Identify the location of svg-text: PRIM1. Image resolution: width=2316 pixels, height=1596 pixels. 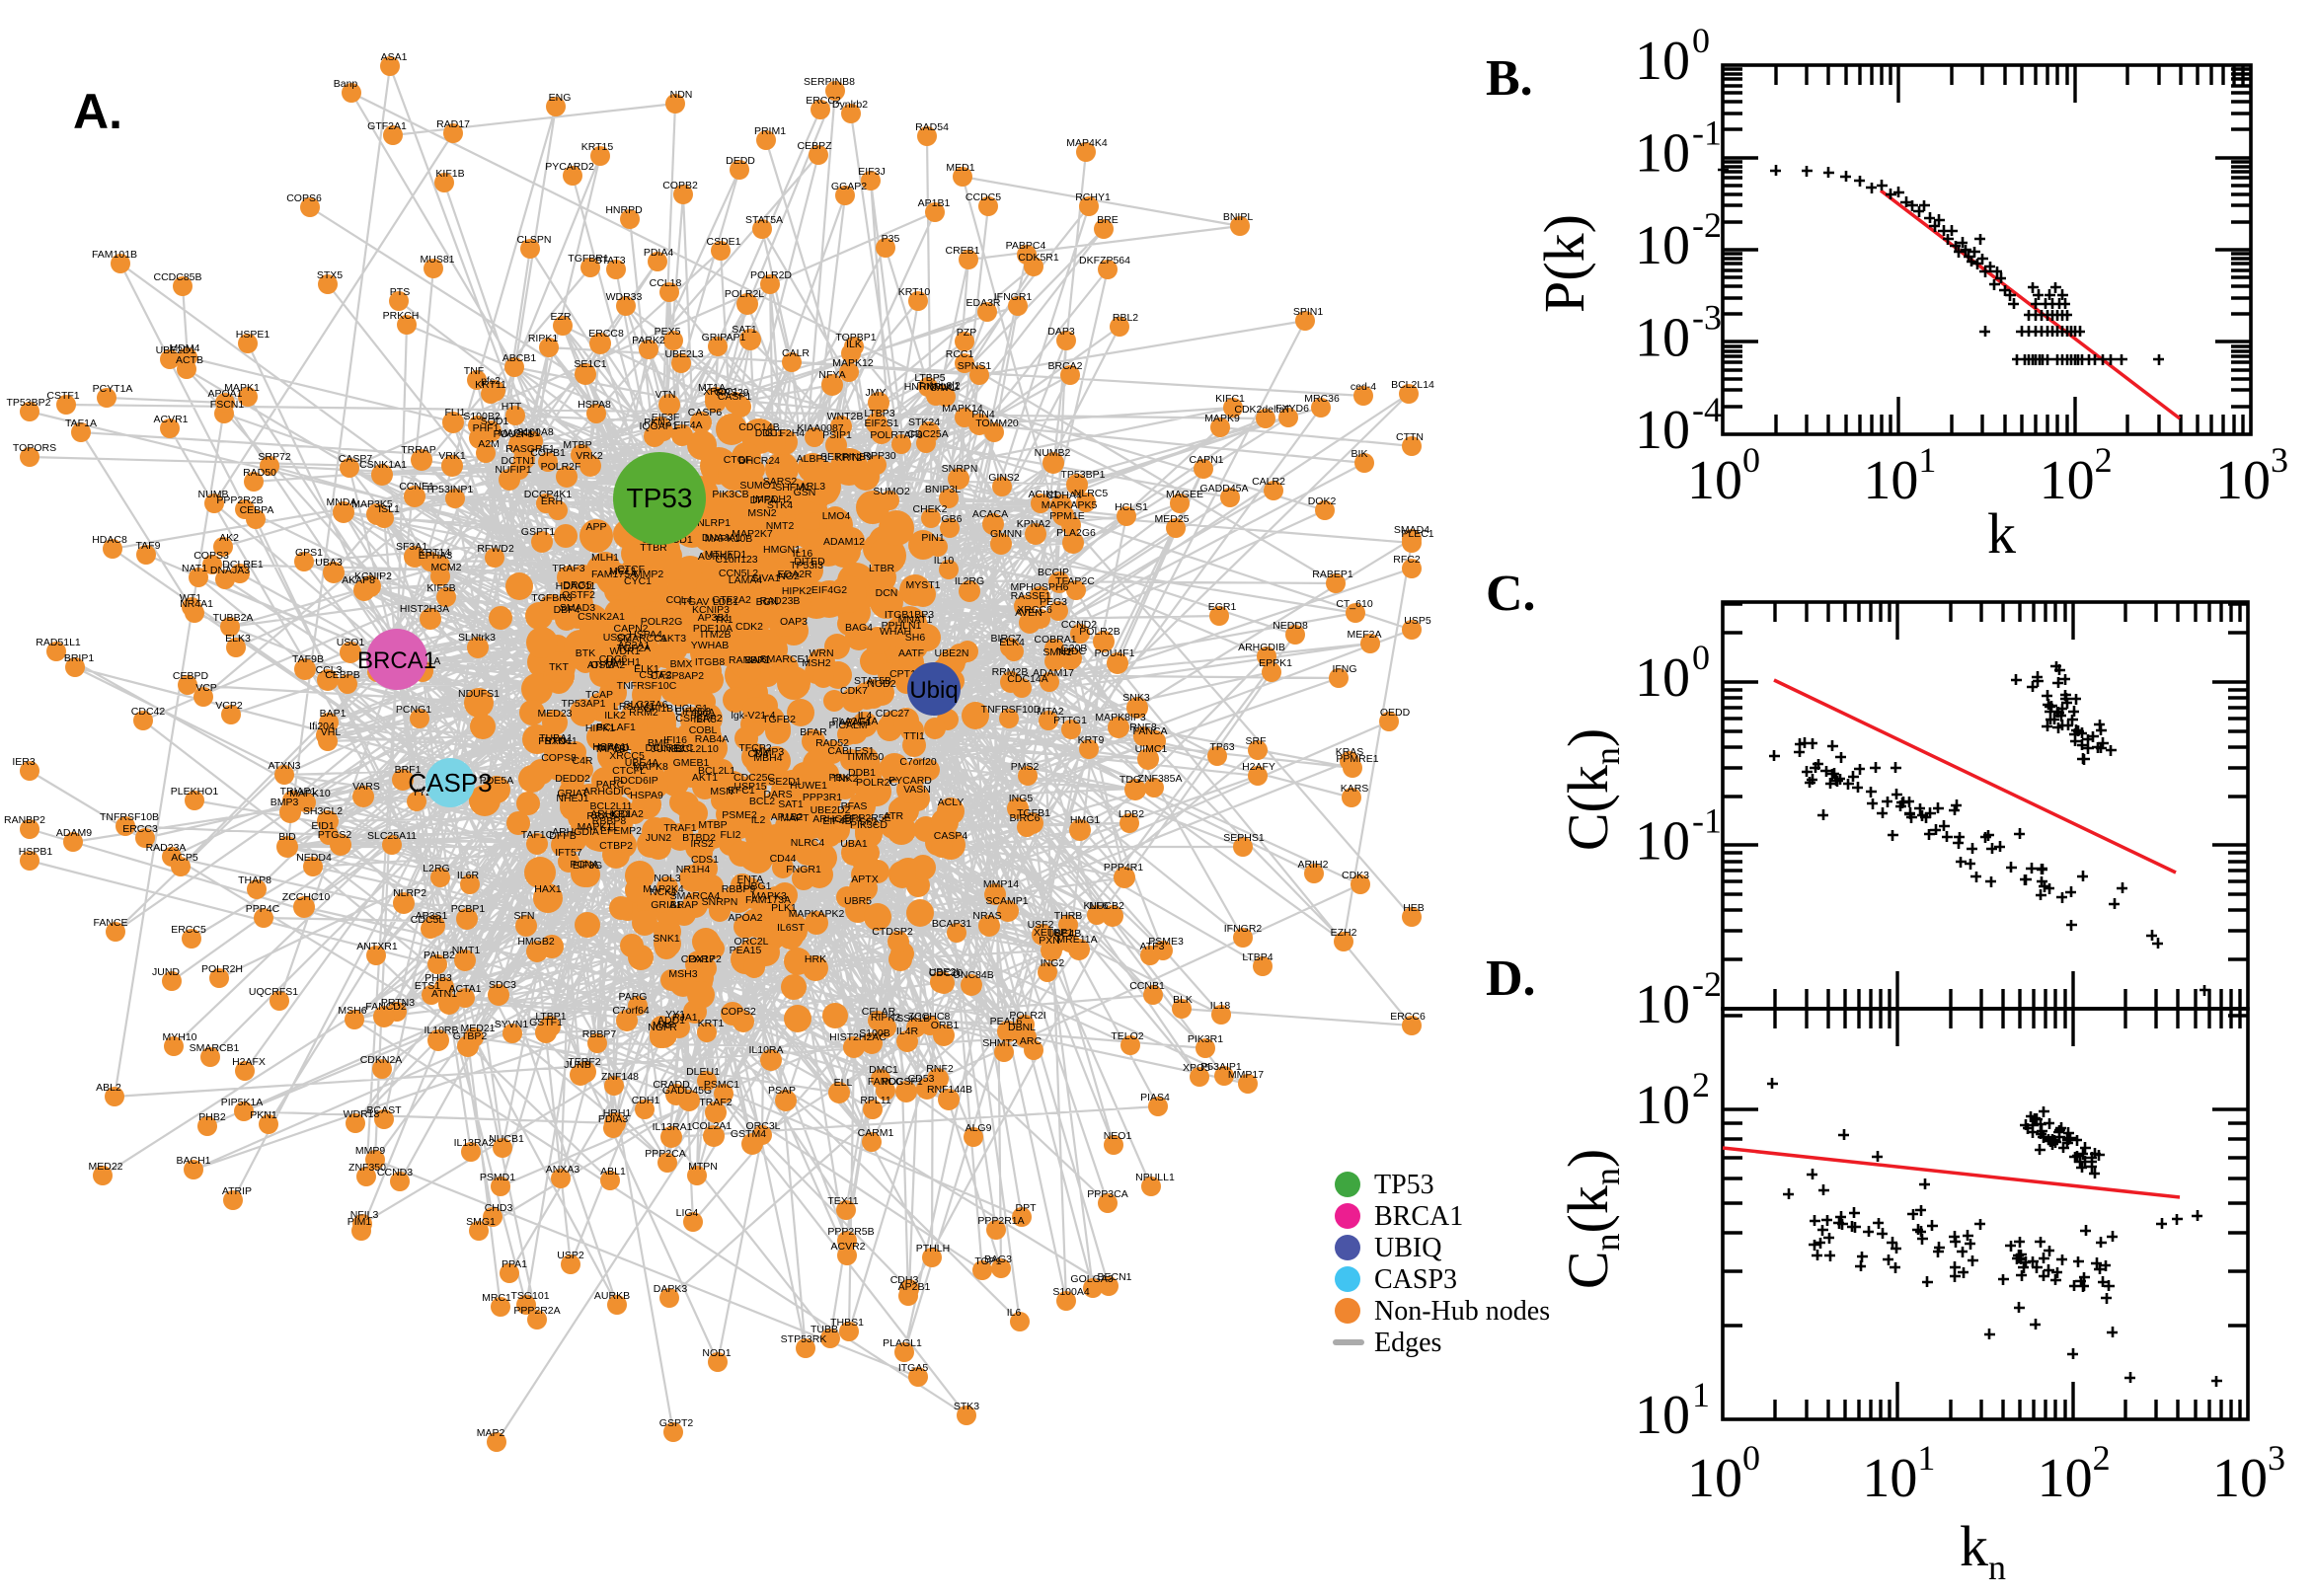
(770, 131).